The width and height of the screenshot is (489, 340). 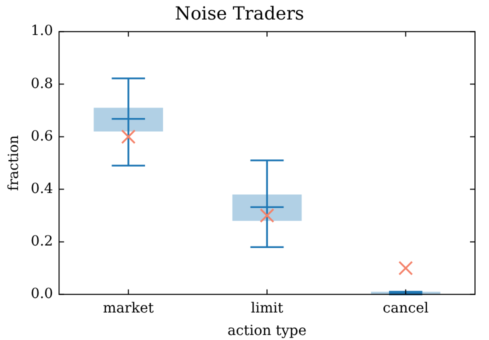 I want to click on chart-title: Noise Traders, so click(x=239, y=13).